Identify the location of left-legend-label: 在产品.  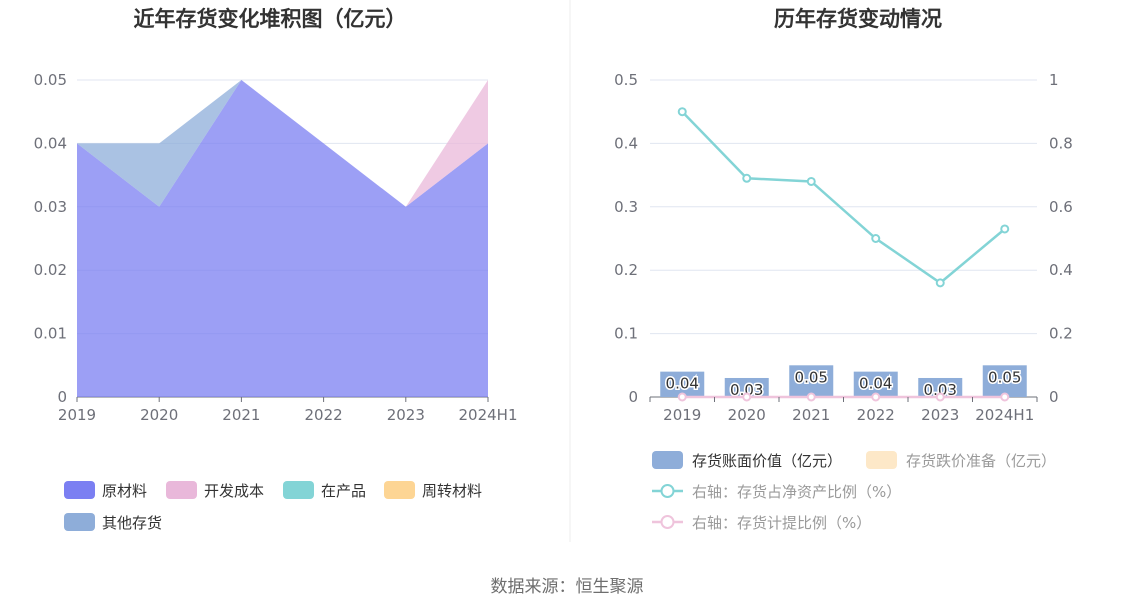
(343, 491).